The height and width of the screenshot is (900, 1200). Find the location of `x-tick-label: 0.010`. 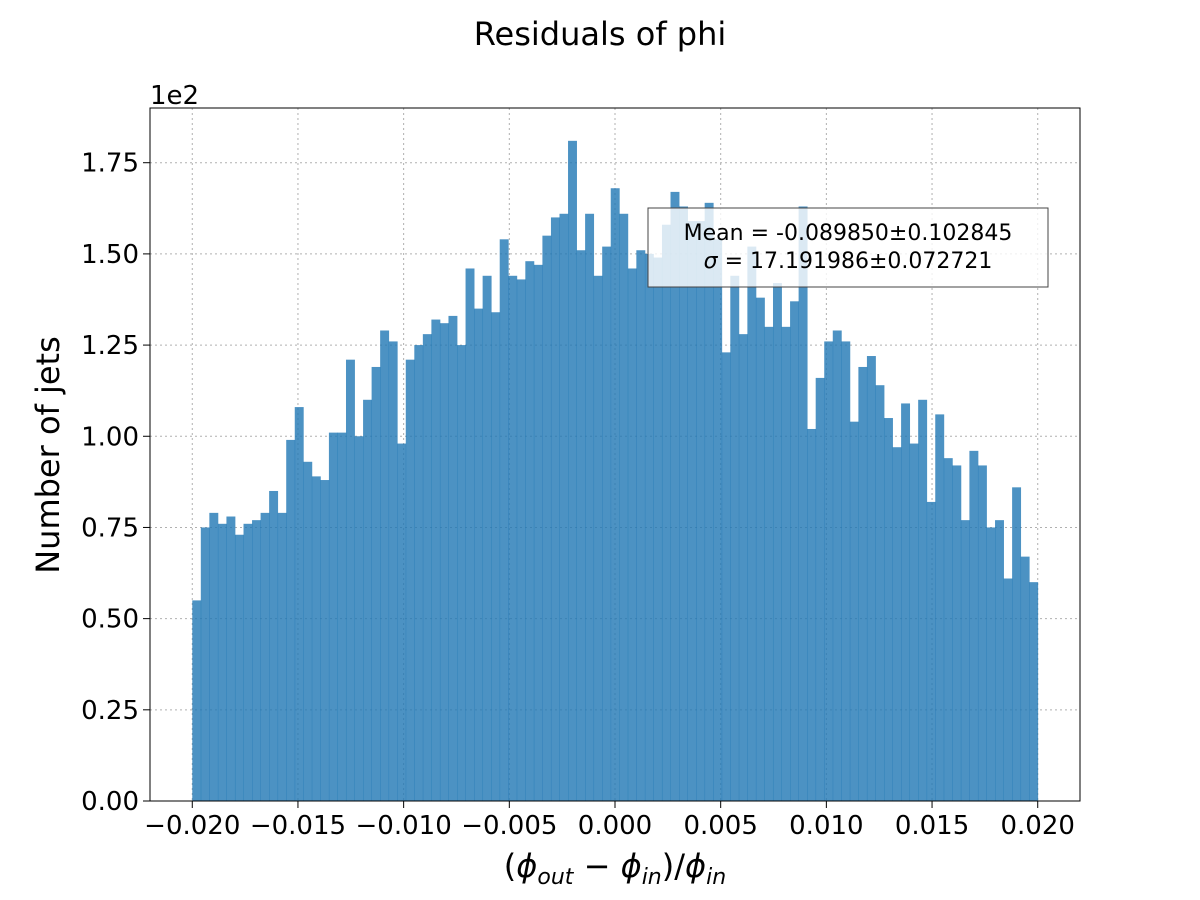

x-tick-label: 0.010 is located at coordinates (826, 826).